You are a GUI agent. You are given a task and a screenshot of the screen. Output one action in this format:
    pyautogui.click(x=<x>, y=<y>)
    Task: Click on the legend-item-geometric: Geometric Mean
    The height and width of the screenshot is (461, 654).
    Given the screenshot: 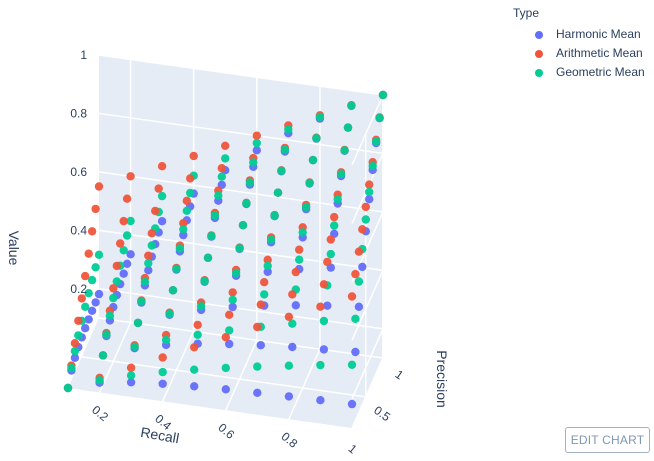 What is the action you would take?
    pyautogui.click(x=579, y=73)
    